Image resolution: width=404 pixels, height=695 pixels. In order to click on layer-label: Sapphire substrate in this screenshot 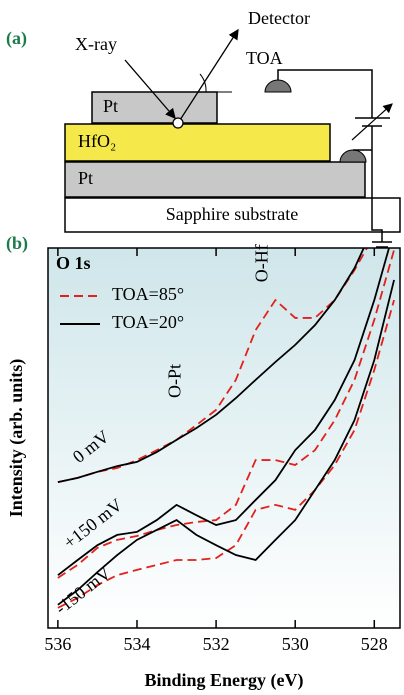, I will do `click(232, 214)`.